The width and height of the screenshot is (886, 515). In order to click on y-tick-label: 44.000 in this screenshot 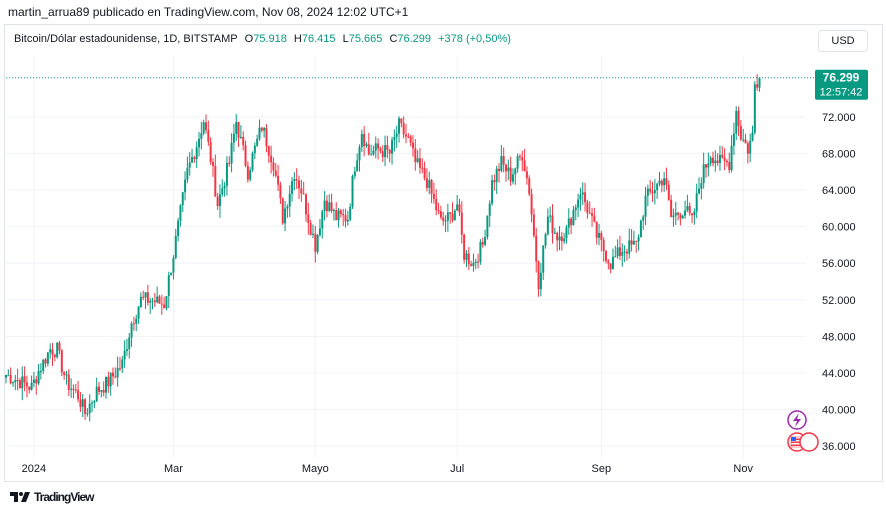, I will do `click(839, 374)`.